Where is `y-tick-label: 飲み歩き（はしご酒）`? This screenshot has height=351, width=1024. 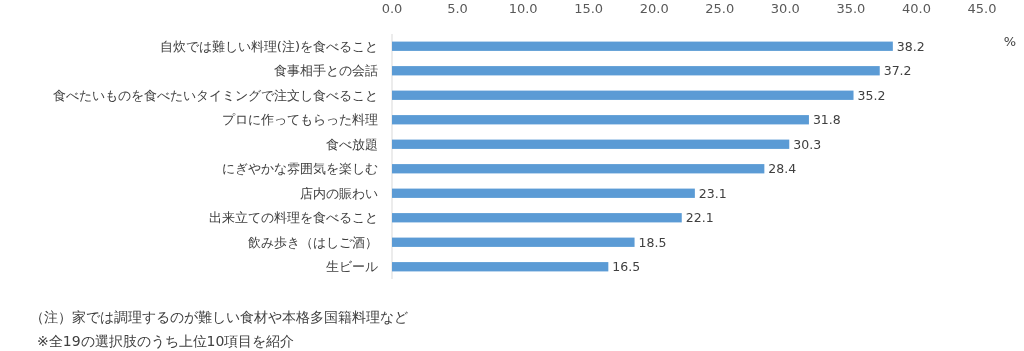
y-tick-label: 飲み歩き（はしご酒） is located at coordinates (313, 242).